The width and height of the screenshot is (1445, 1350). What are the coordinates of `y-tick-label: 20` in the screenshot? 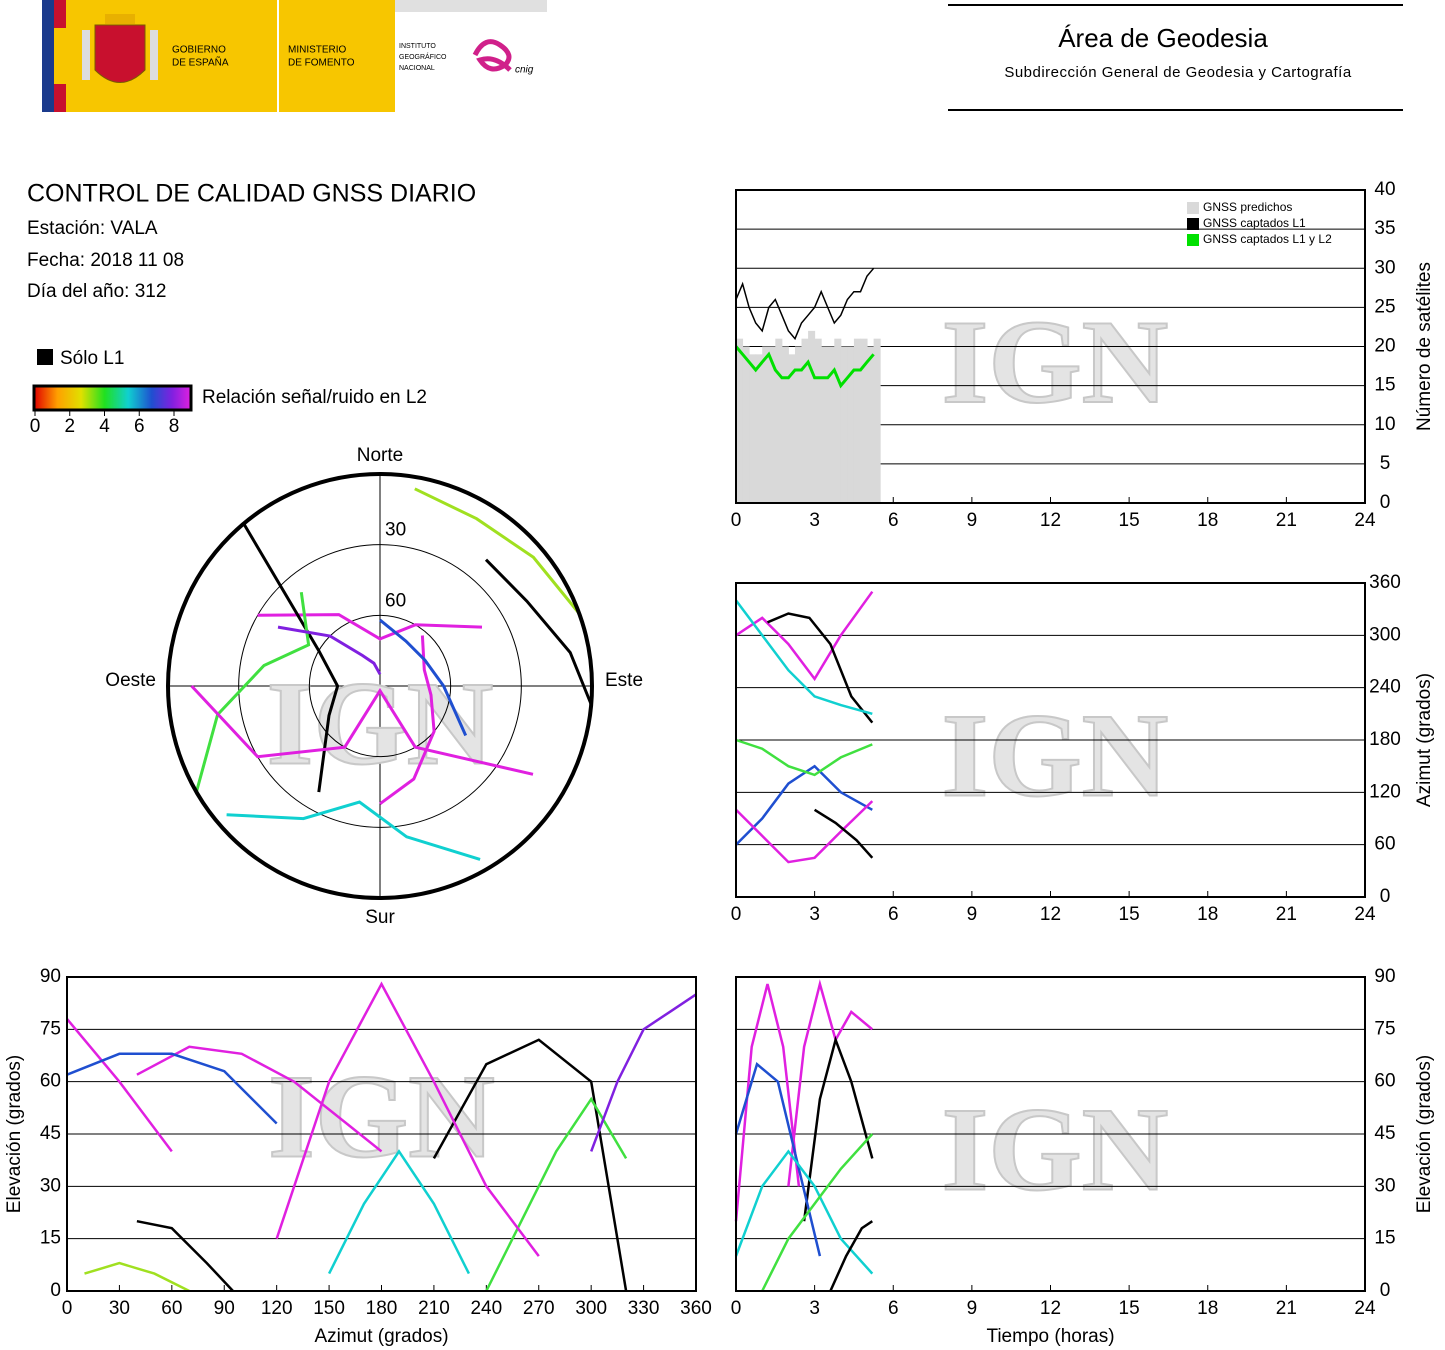 It's located at (1384, 346).